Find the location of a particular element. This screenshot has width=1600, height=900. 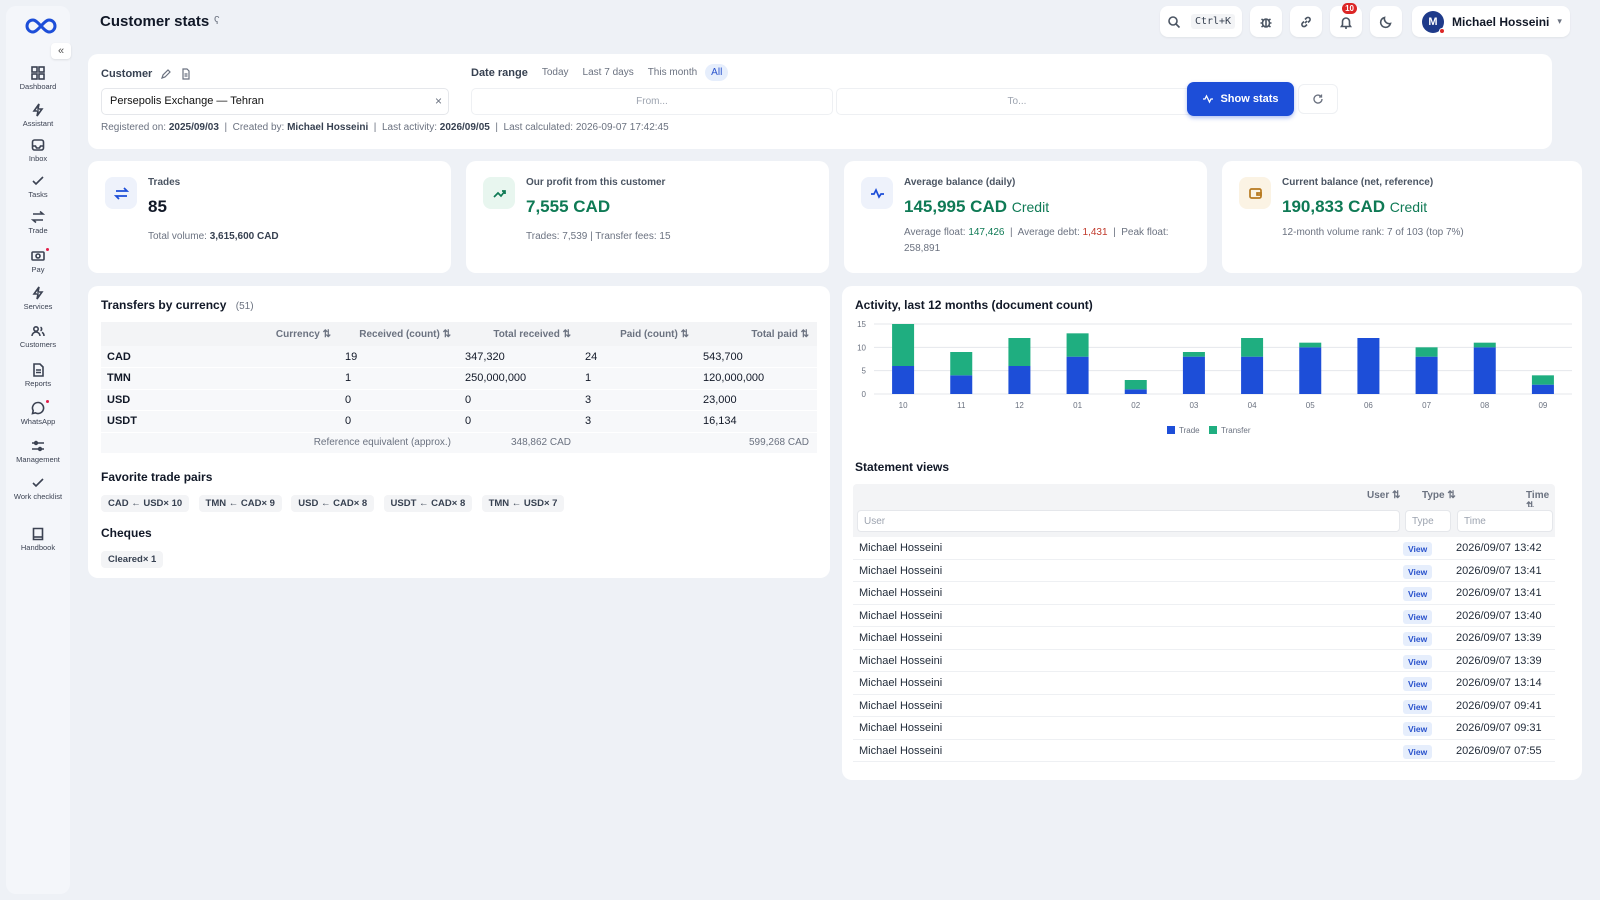

theme-toggle-button is located at coordinates (1386, 21).